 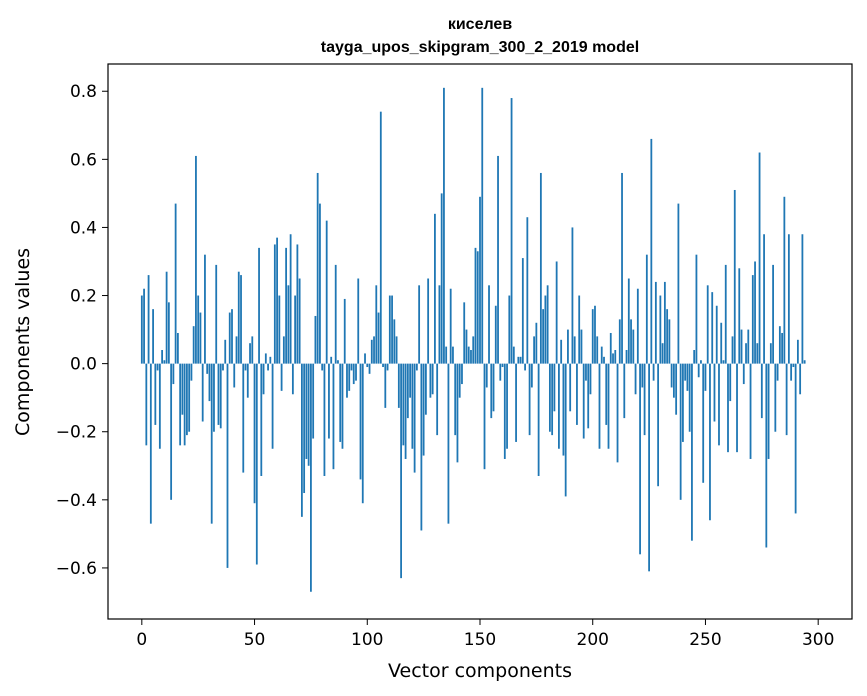 What do you see at coordinates (593, 640) in the screenshot?
I see `x-tick-label: 200` at bounding box center [593, 640].